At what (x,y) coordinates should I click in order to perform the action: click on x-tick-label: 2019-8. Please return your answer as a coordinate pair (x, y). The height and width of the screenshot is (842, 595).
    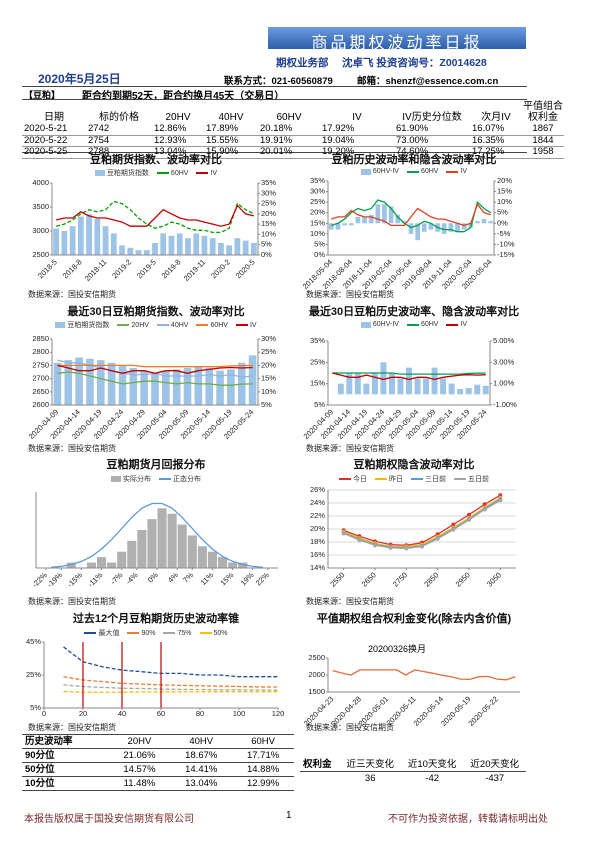
    Looking at the image, I should click on (171, 268).